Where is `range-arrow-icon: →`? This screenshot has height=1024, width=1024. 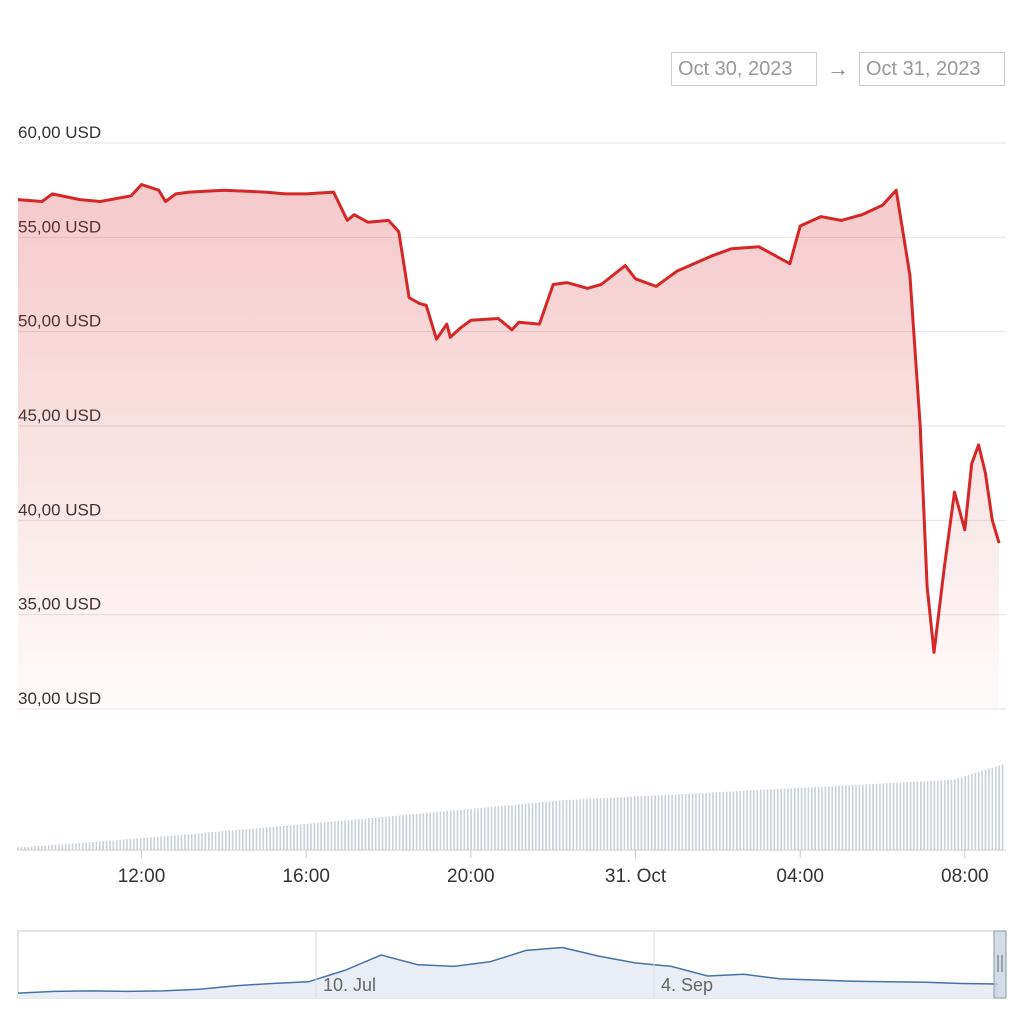 range-arrow-icon: → is located at coordinates (838, 68).